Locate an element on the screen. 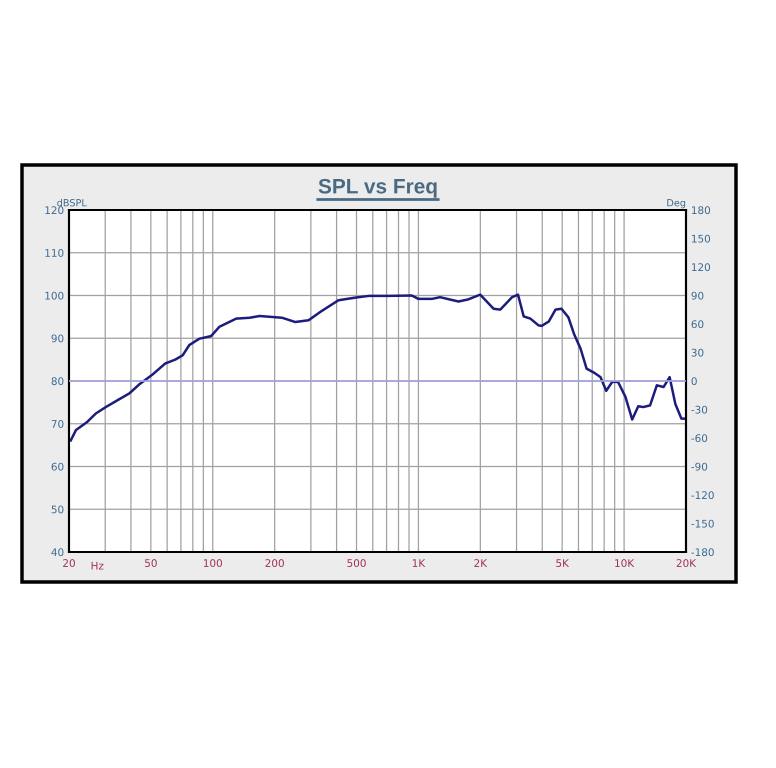 The width and height of the screenshot is (776, 768). x-tick-label: 100 is located at coordinates (213, 563).